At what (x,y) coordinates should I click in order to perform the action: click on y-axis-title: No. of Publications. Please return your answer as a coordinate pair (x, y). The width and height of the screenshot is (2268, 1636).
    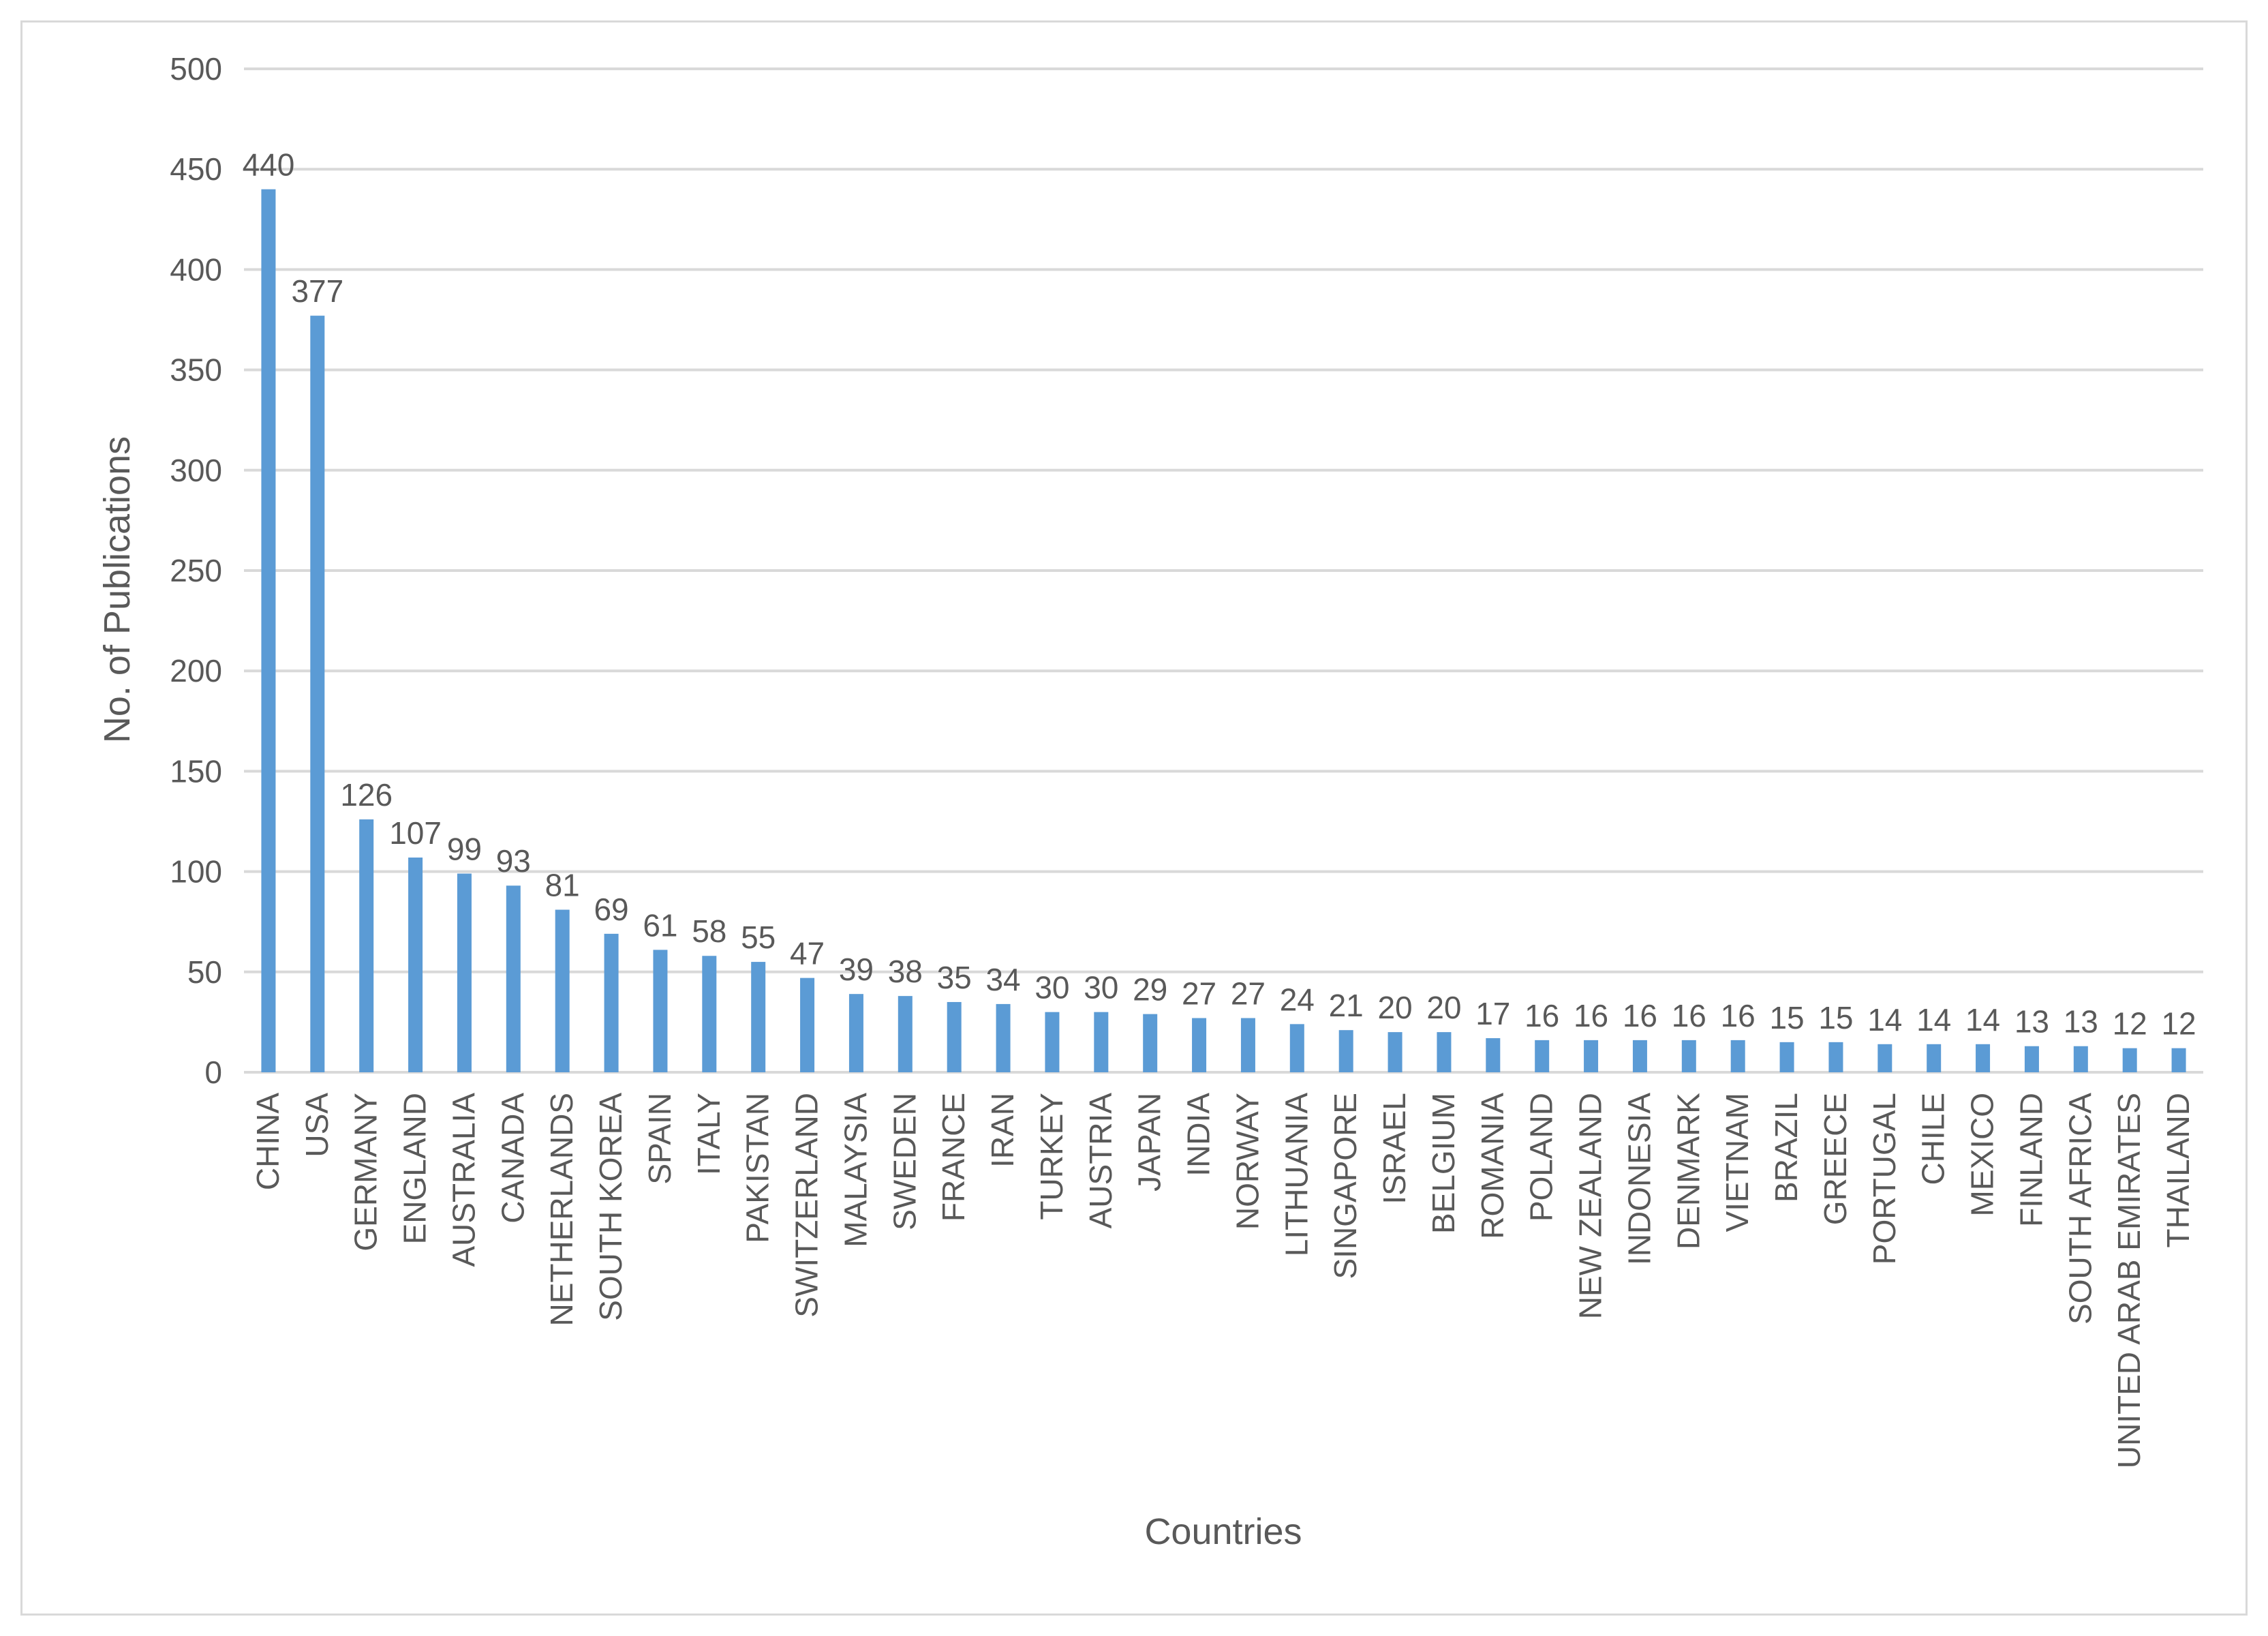
    Looking at the image, I should click on (117, 589).